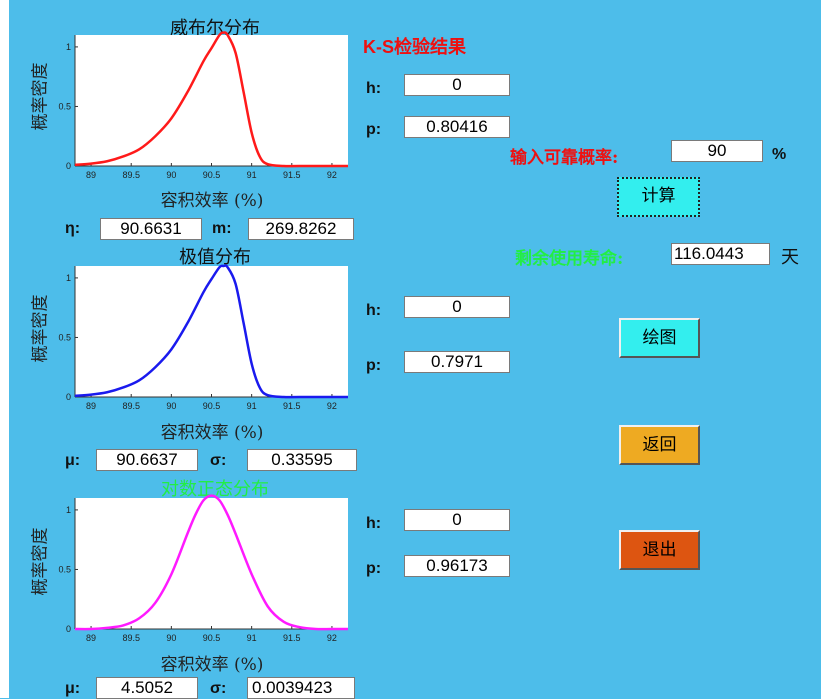  Describe the element at coordinates (457, 127) in the screenshot. I see `ks1-p-field: 0.80416` at that location.